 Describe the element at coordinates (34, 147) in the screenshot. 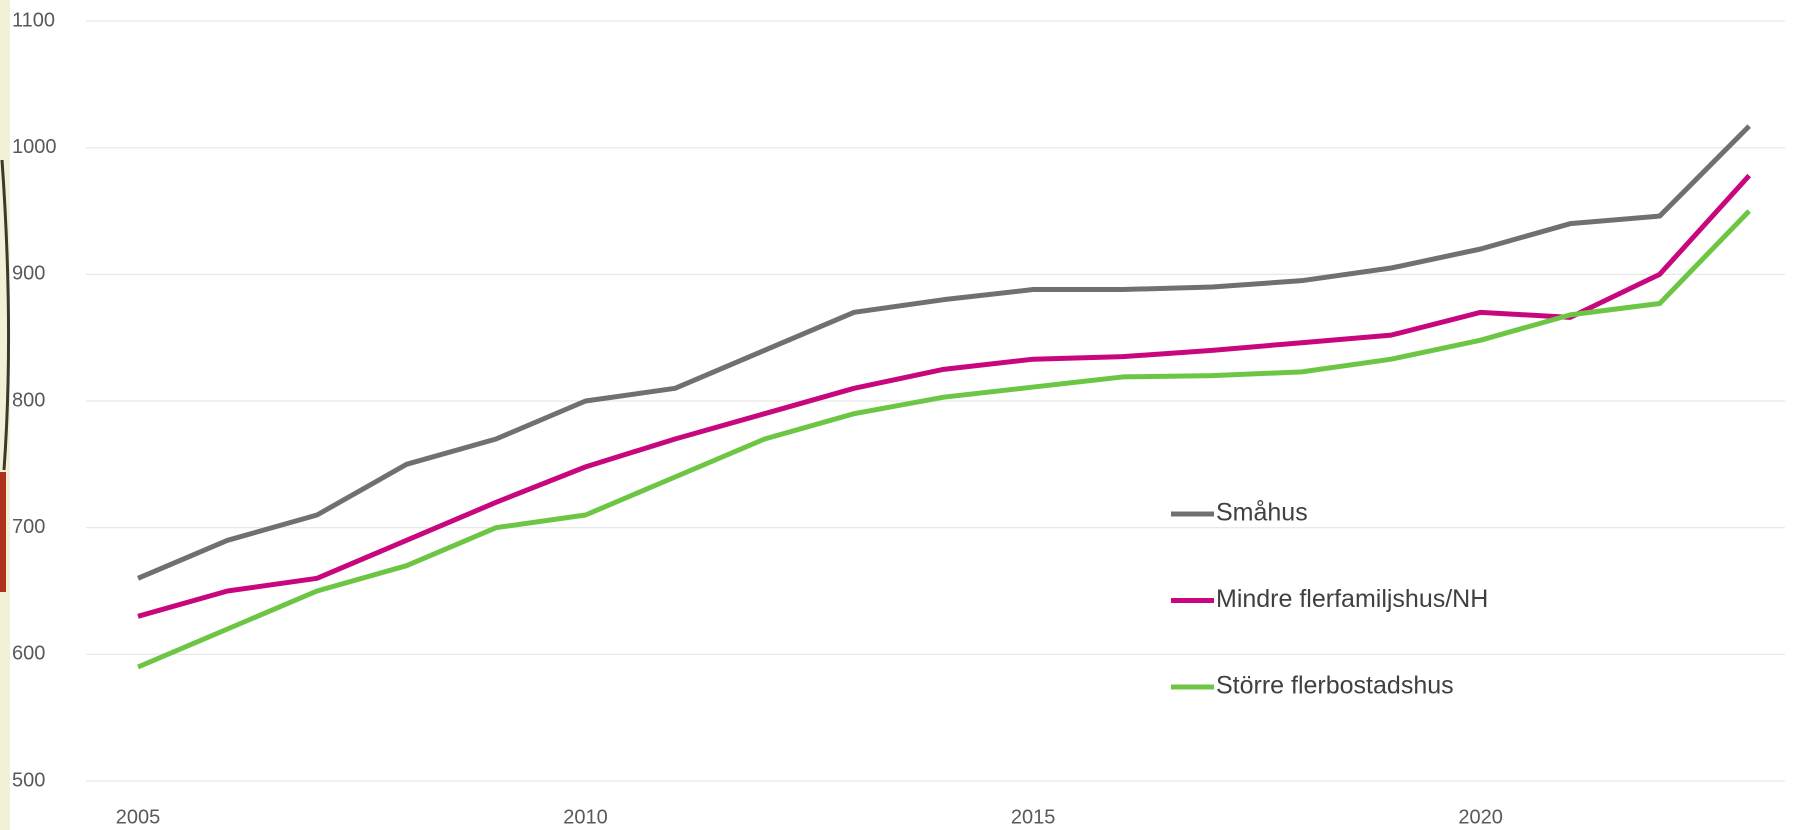

I see `y-tick-label: 1000` at that location.